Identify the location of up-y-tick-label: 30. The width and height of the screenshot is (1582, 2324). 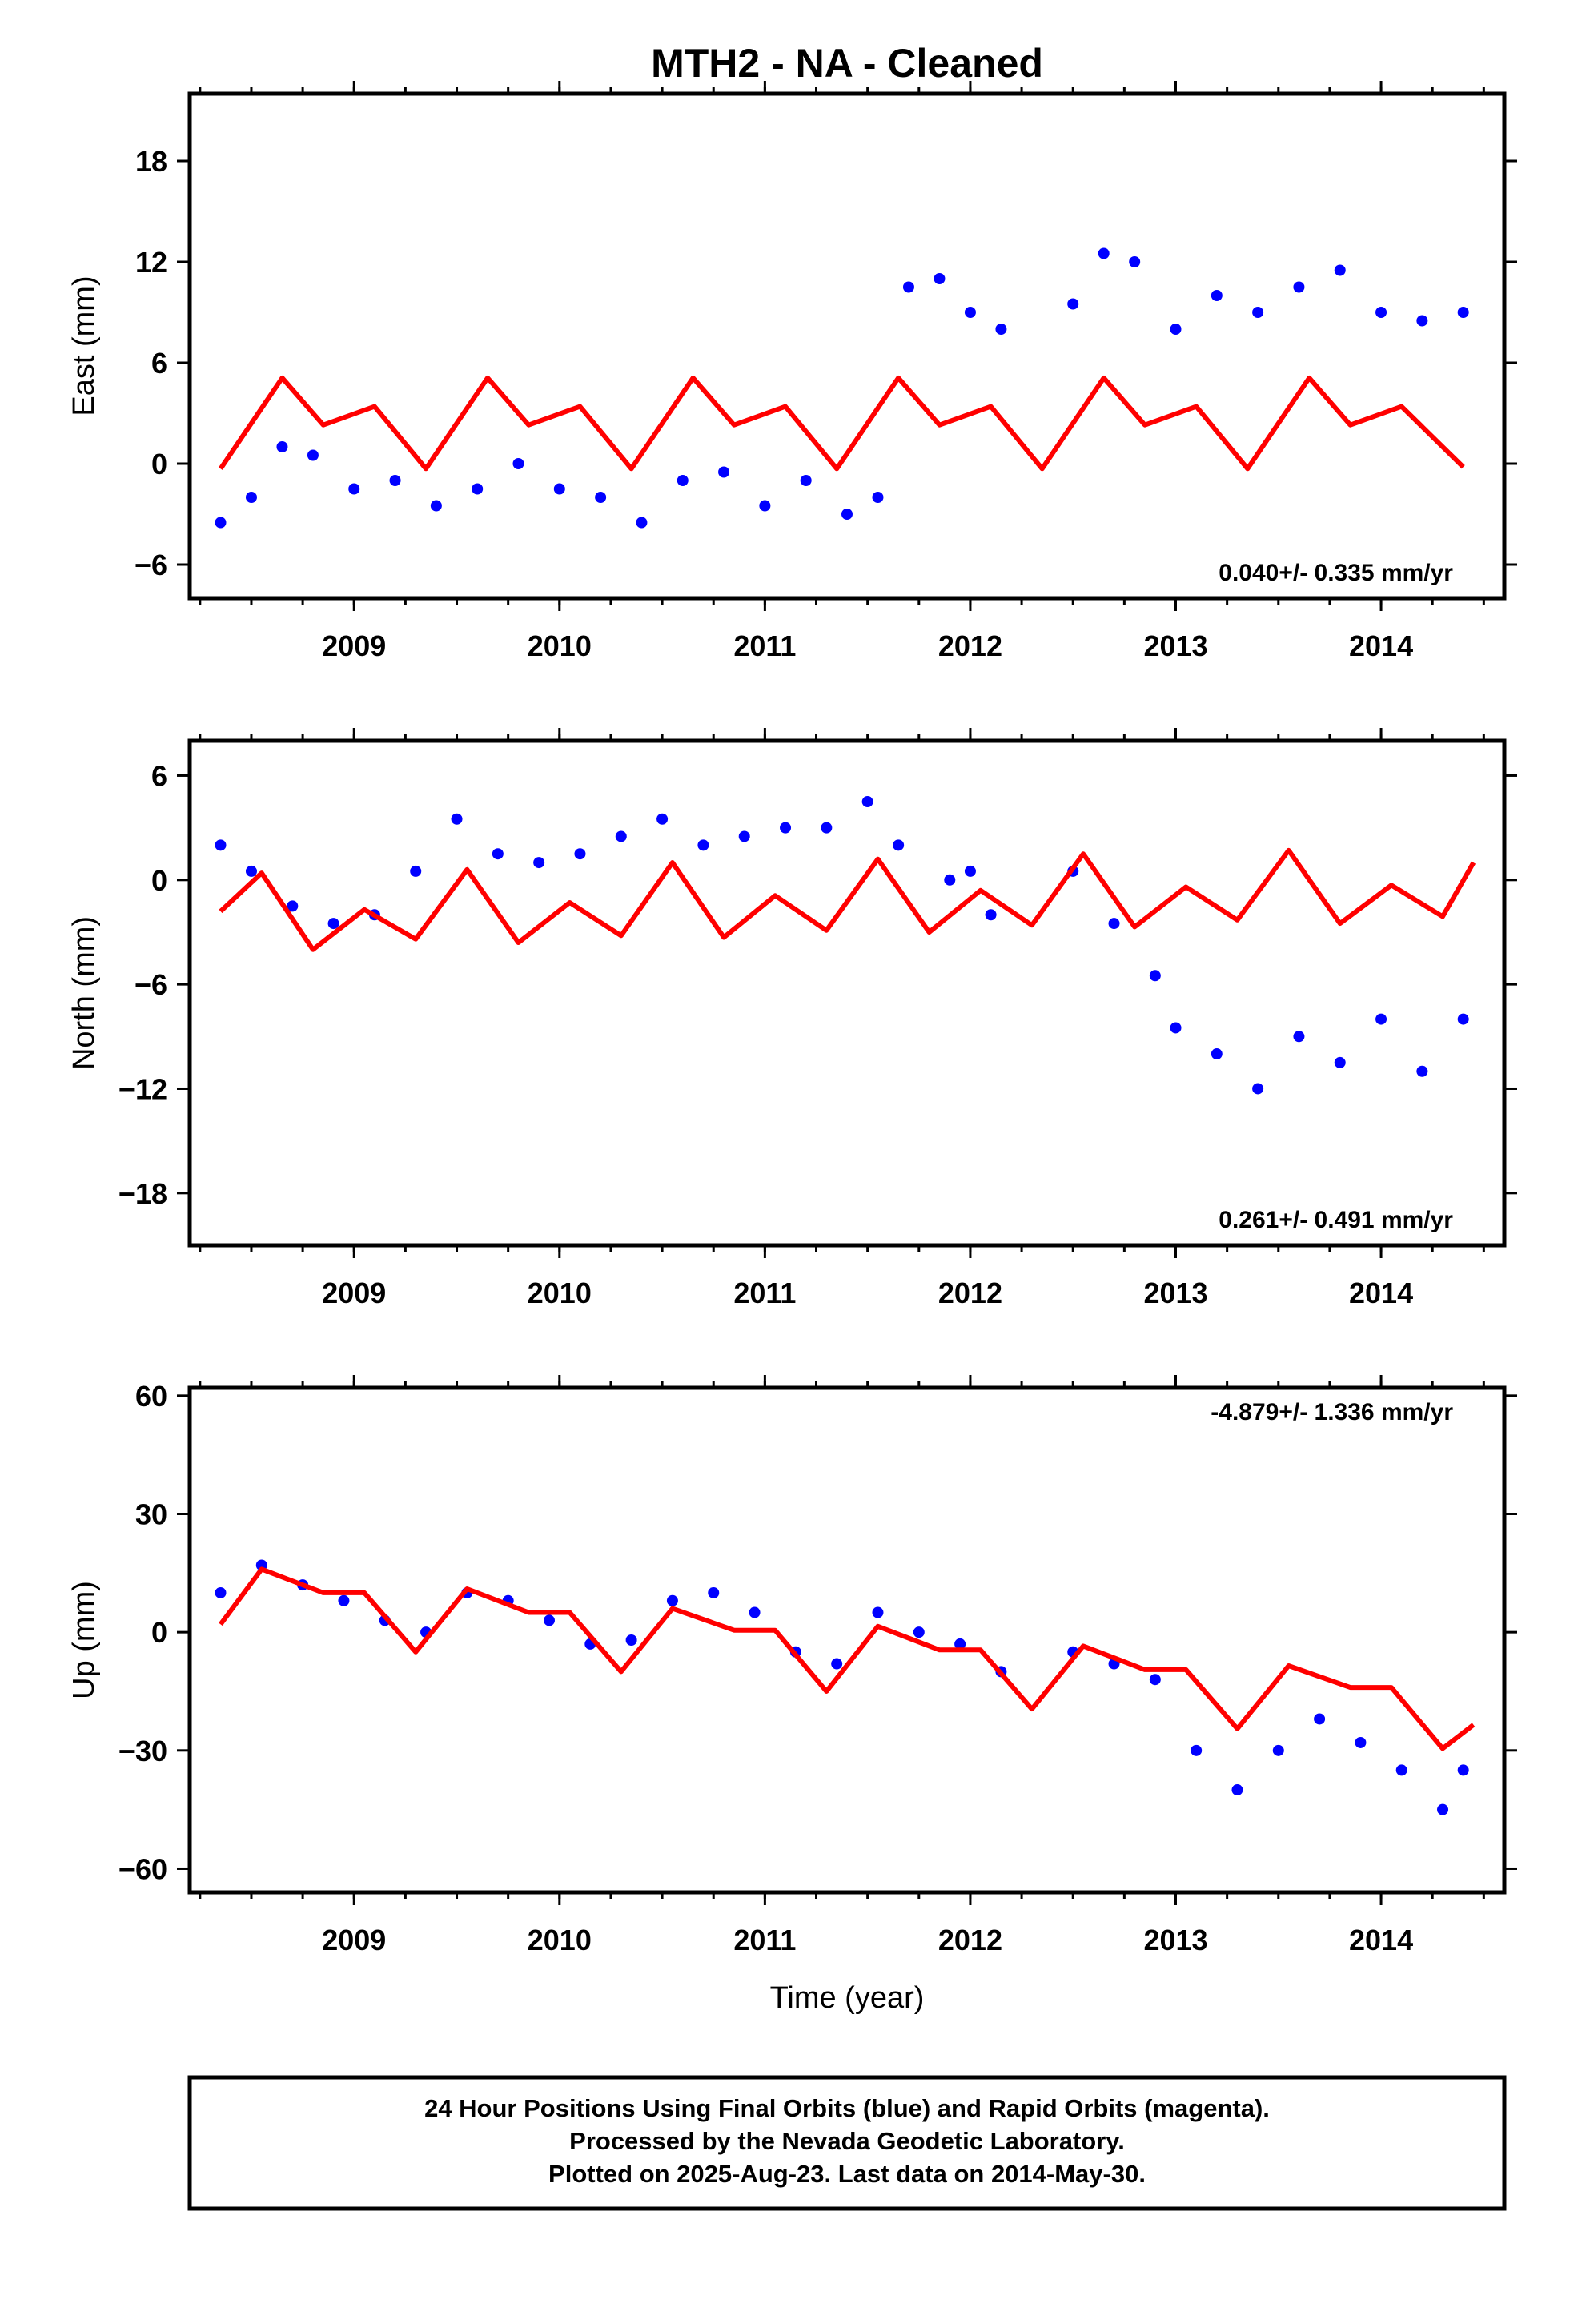
(151, 1514).